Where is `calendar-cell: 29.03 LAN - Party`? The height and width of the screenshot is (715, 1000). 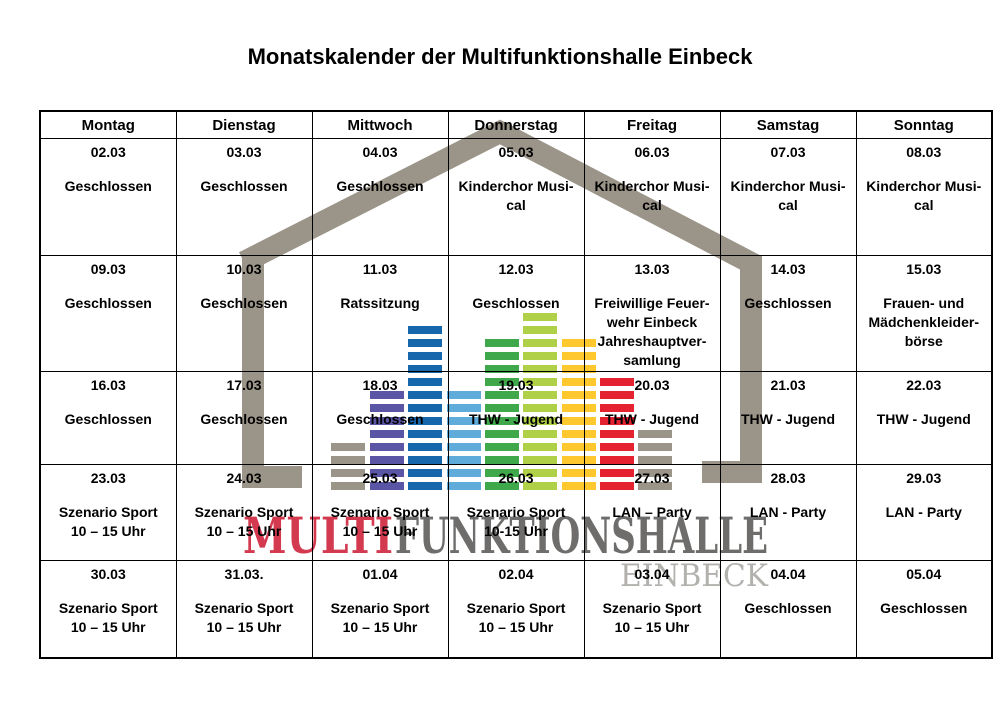 calendar-cell: 29.03 LAN - Party is located at coordinates (924, 512).